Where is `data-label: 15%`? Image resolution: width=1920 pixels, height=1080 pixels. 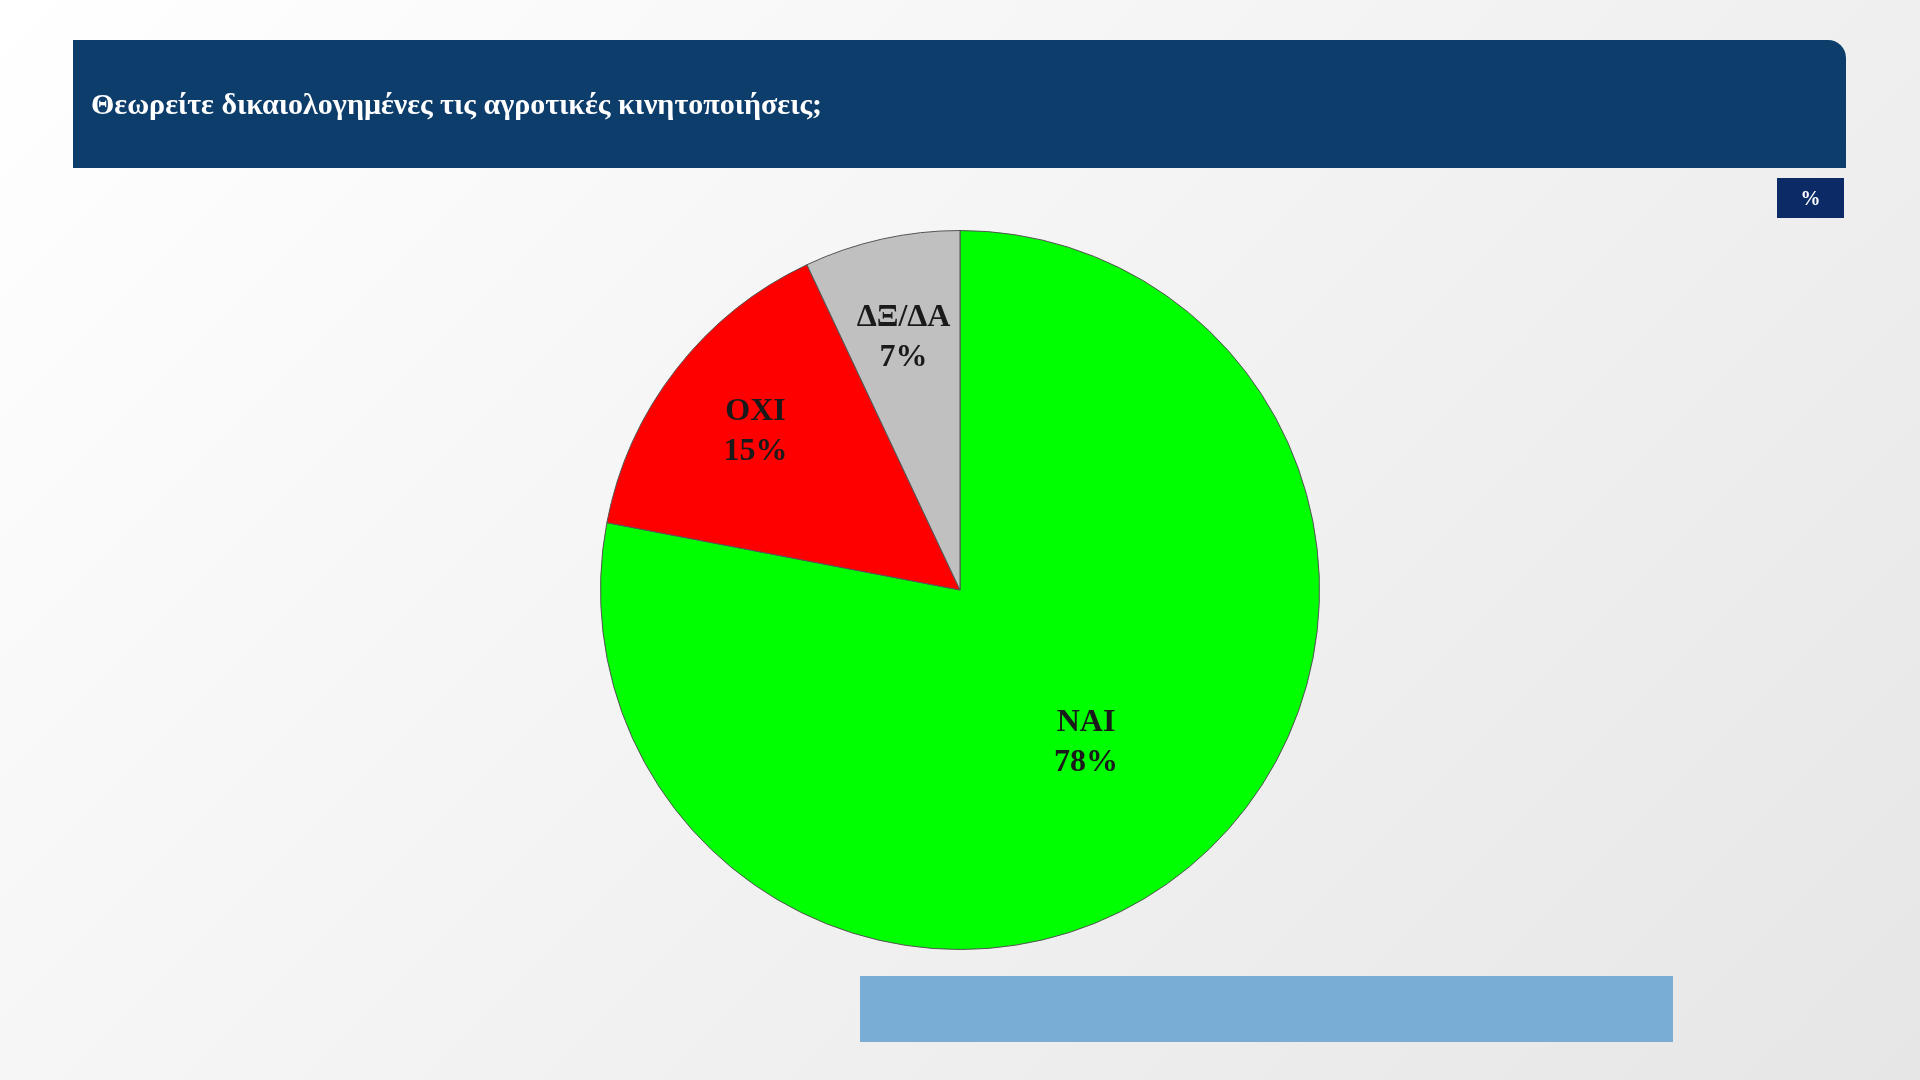 data-label: 15% is located at coordinates (755, 448).